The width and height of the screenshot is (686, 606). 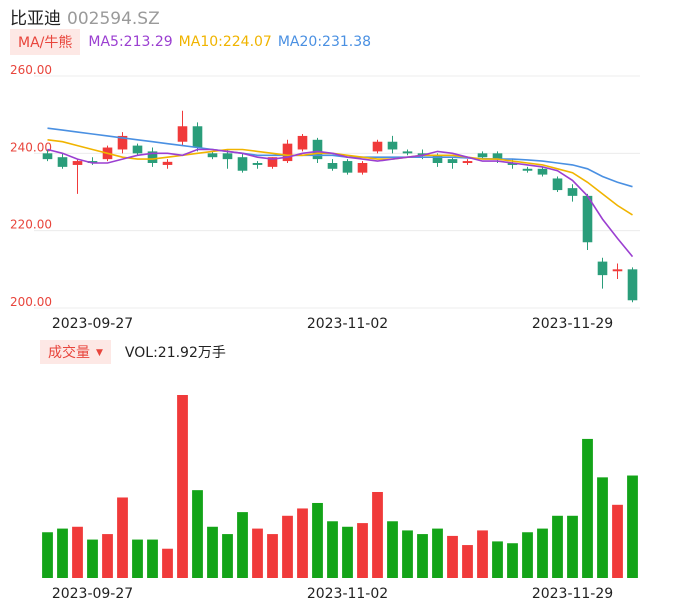 What do you see at coordinates (175, 353) in the screenshot?
I see `volume-value: VOL:21.92万手` at bounding box center [175, 353].